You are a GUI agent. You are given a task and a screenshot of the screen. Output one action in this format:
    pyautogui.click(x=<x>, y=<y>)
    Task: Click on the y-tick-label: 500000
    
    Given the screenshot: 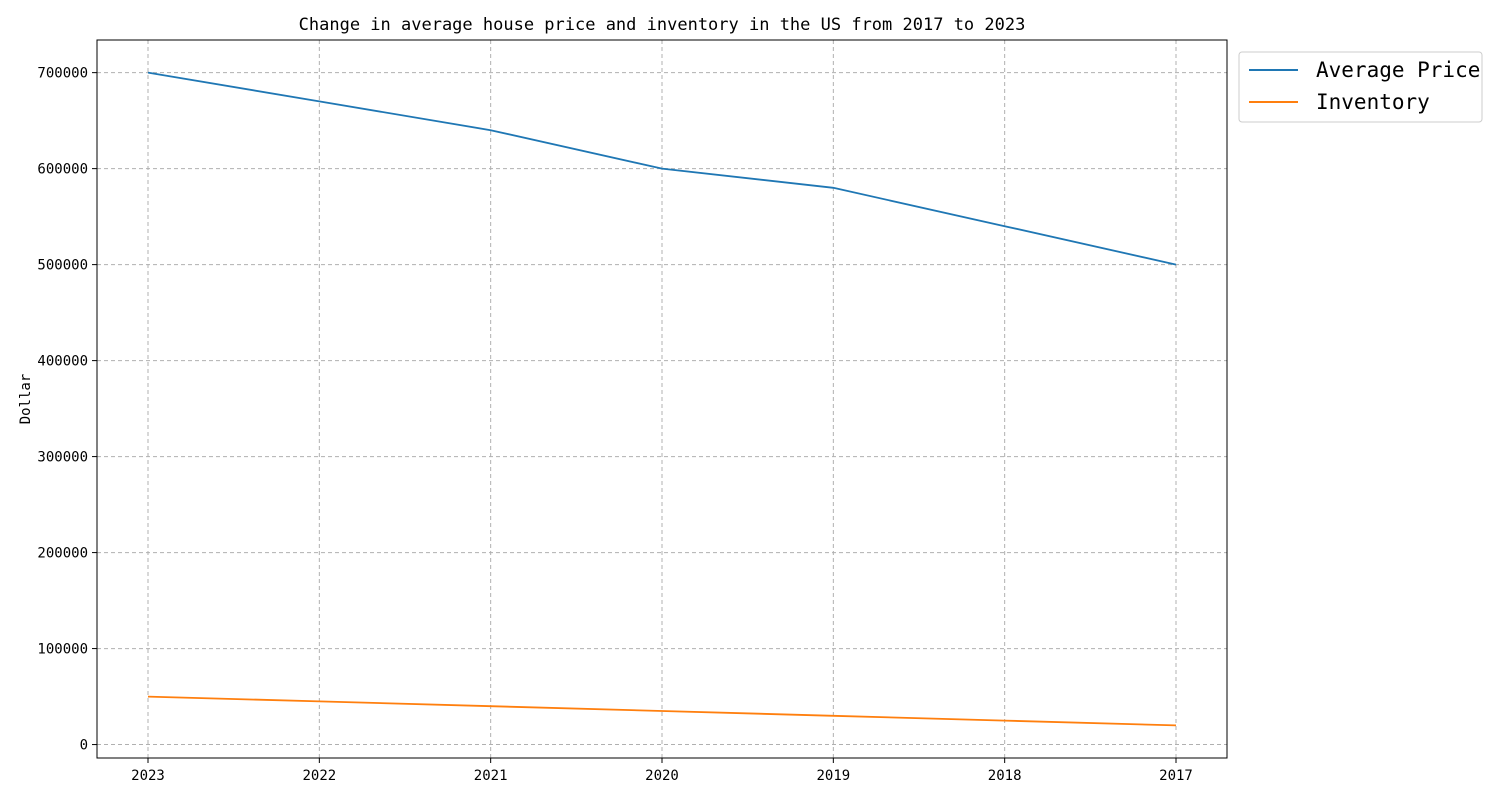 What is the action you would take?
    pyautogui.click(x=62, y=266)
    